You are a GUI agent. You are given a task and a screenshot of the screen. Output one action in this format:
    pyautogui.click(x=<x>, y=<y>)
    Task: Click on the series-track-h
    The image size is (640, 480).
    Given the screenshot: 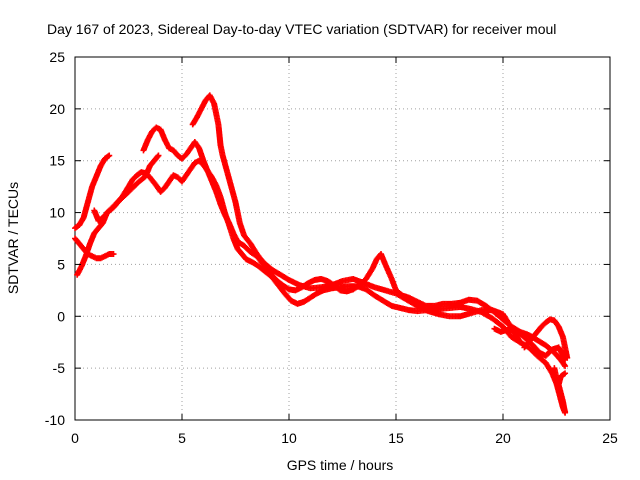 What is the action you would take?
    pyautogui.click(x=546, y=338)
    